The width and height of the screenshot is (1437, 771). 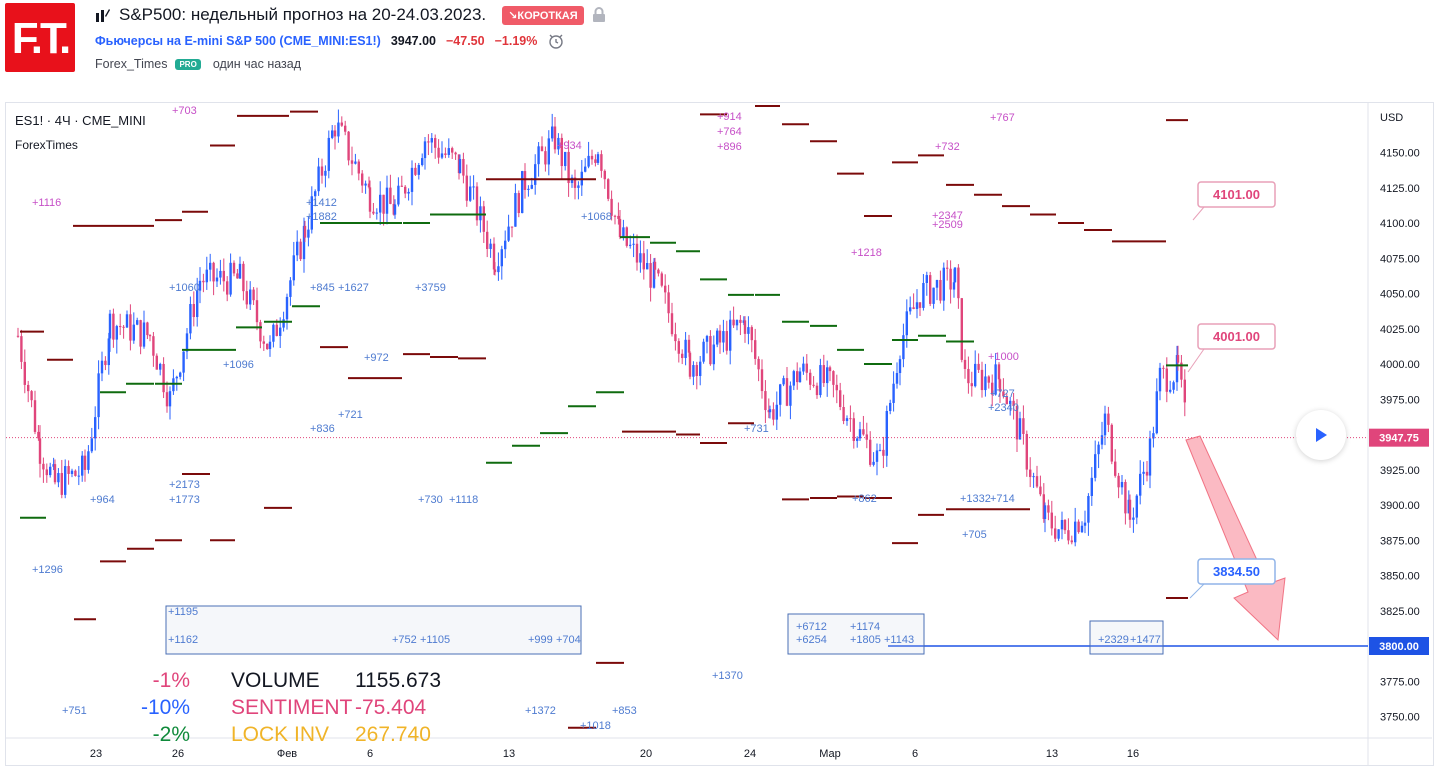 What do you see at coordinates (393, 734) in the screenshot?
I see `stat-value: 267.740` at bounding box center [393, 734].